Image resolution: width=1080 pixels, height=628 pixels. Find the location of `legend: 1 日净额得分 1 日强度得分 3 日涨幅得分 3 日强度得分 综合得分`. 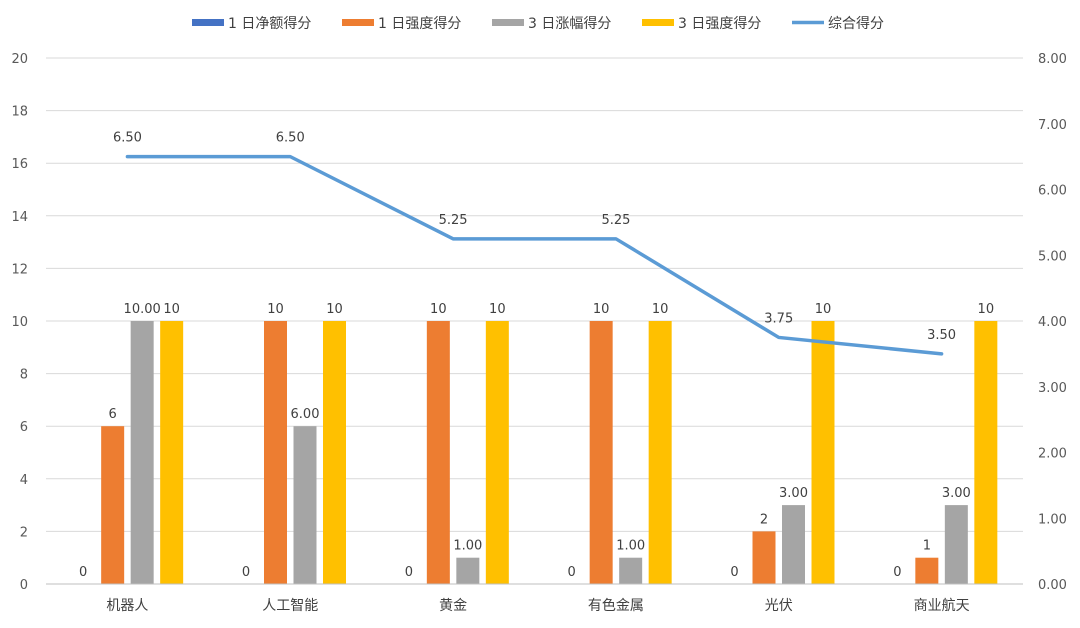

legend: 1 日净额得分 1 日强度得分 3 日涨幅得分 3 日强度得分 综合得分 is located at coordinates (538, 23).